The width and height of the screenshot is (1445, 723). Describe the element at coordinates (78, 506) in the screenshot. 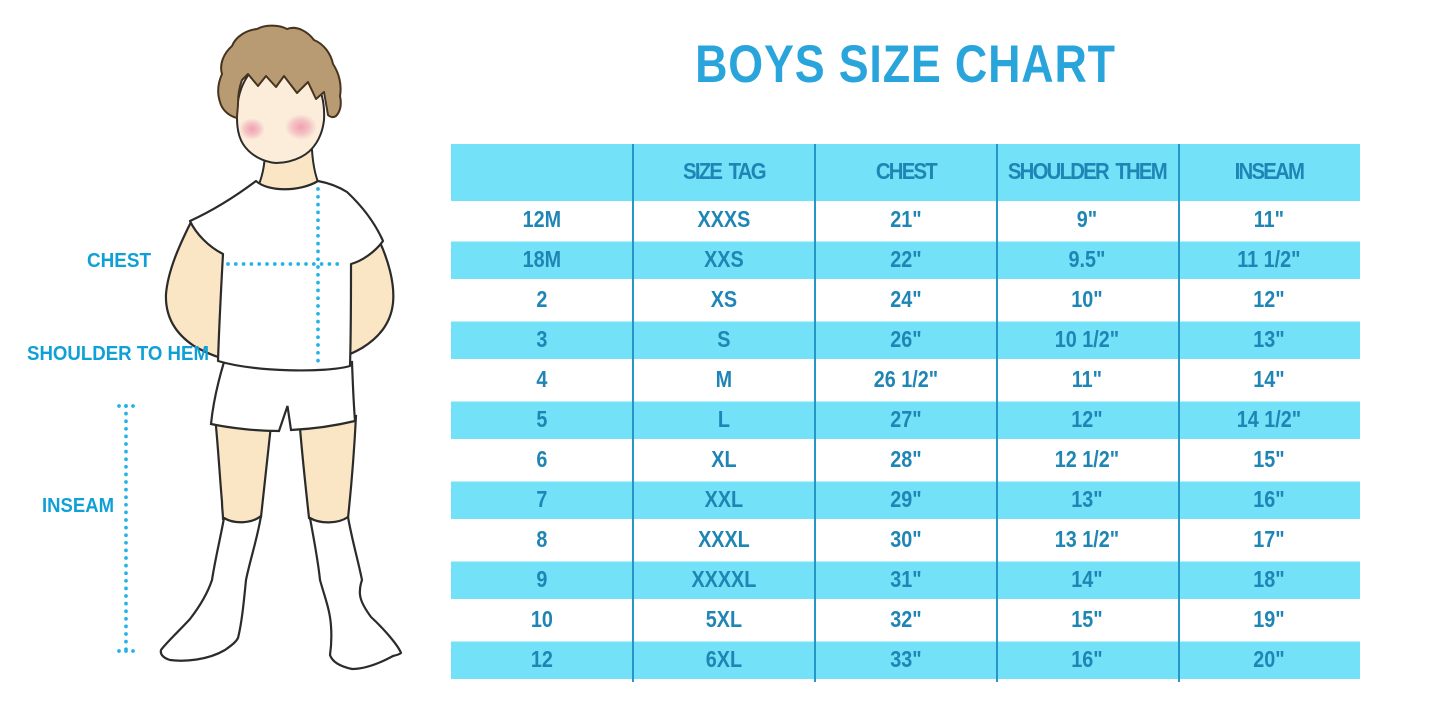

I see `svg-text: INSEAM` at that location.